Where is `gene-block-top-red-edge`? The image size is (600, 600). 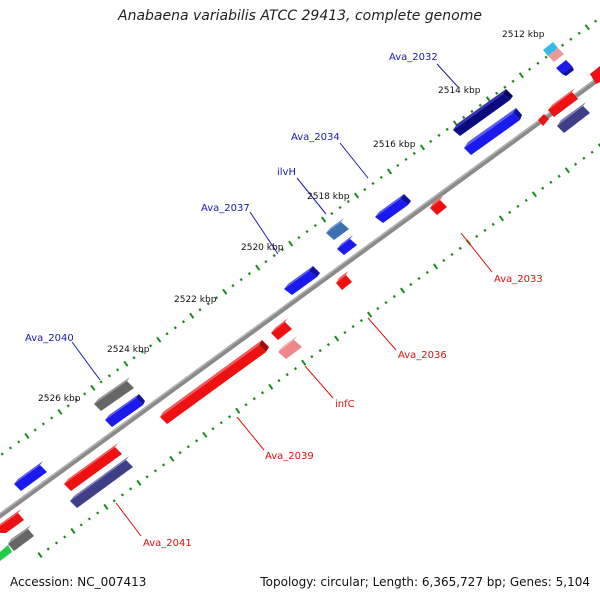
gene-block-top-red-edge is located at coordinates (595, 75).